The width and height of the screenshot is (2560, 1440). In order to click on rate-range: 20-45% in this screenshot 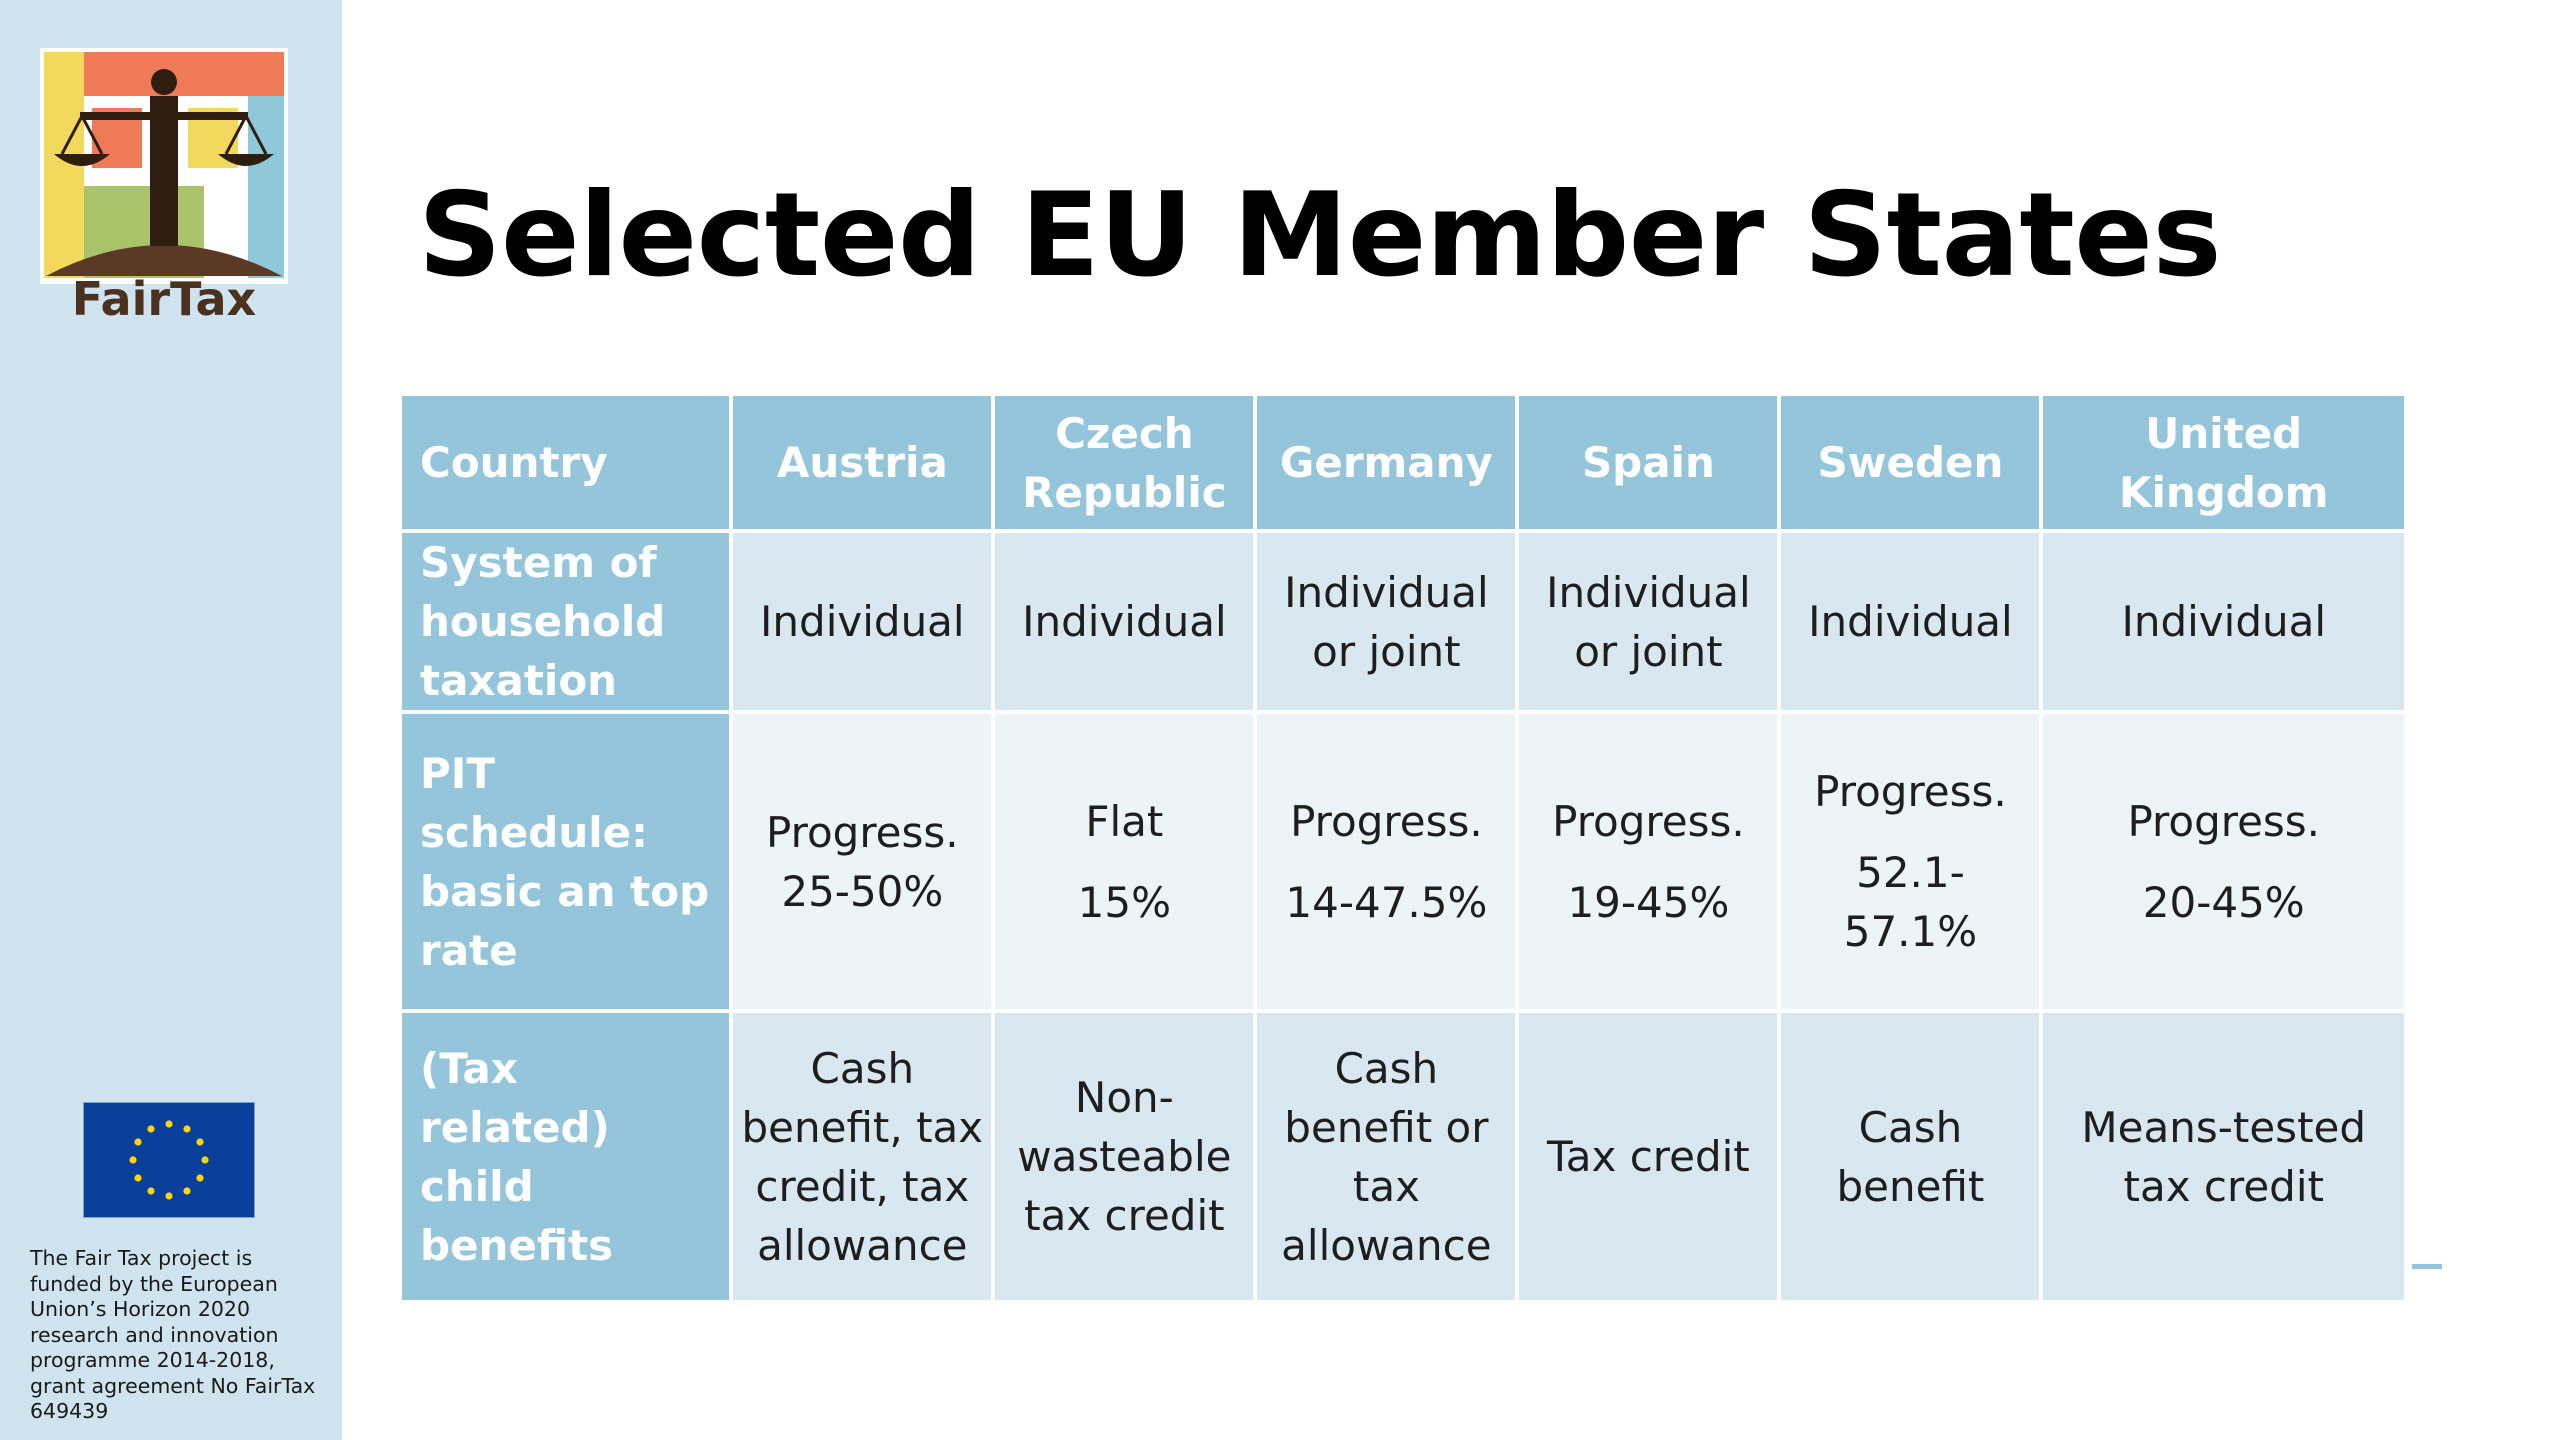, I will do `click(2223, 902)`.